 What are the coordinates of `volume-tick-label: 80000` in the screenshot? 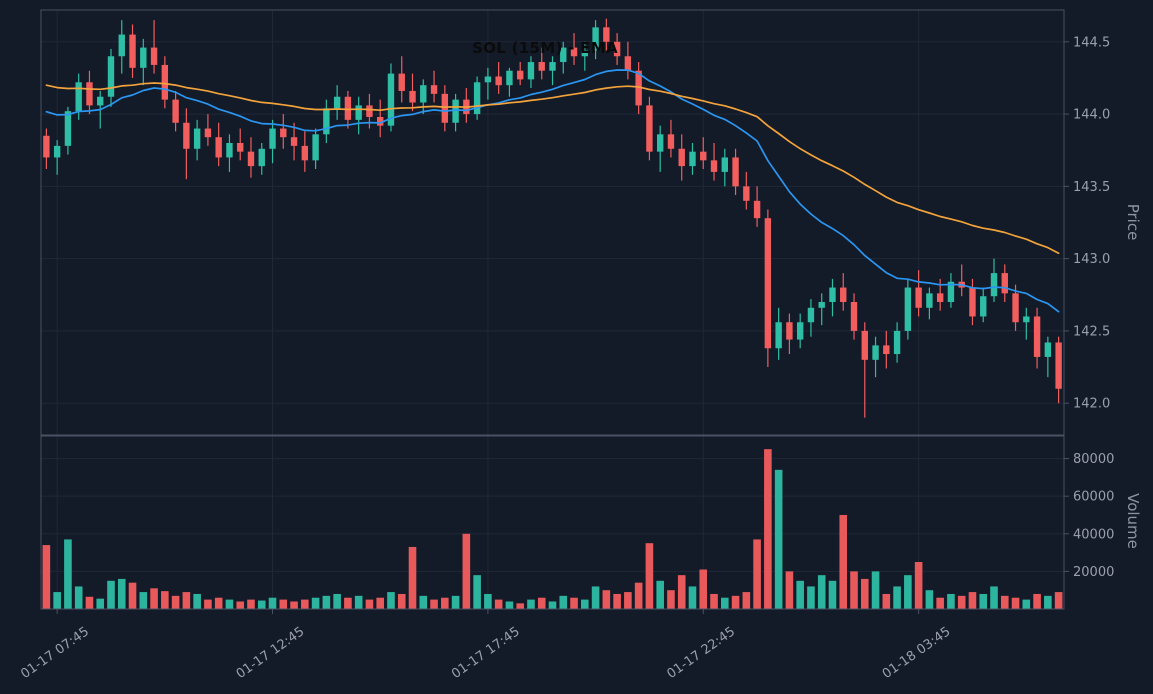 It's located at (1093, 459).